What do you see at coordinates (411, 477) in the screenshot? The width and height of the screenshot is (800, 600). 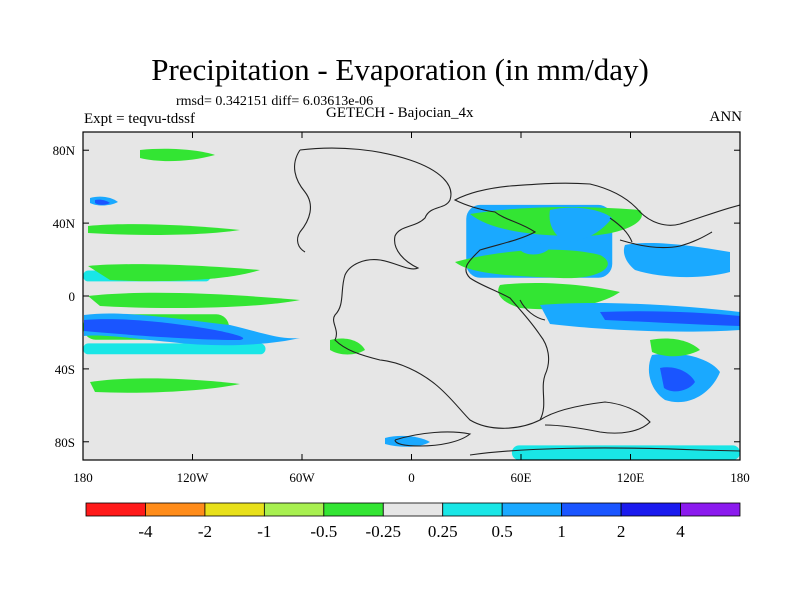 I see `x-tick-label-3: 0` at bounding box center [411, 477].